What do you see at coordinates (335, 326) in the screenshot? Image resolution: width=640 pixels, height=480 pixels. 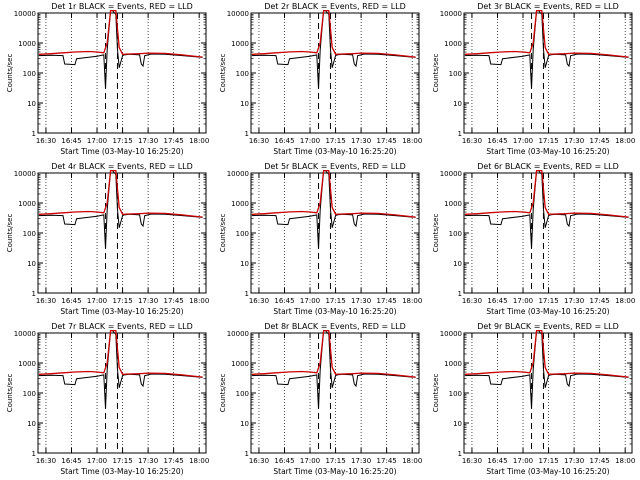 I see `chart-title: Det 8r BLACK = Events, RED = LLD` at bounding box center [335, 326].